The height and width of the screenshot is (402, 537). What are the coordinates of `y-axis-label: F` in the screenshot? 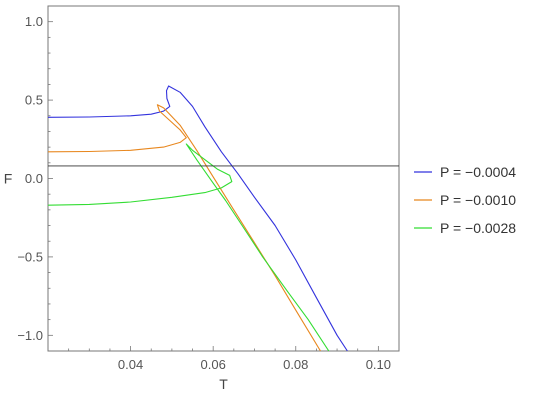 It's located at (8, 179).